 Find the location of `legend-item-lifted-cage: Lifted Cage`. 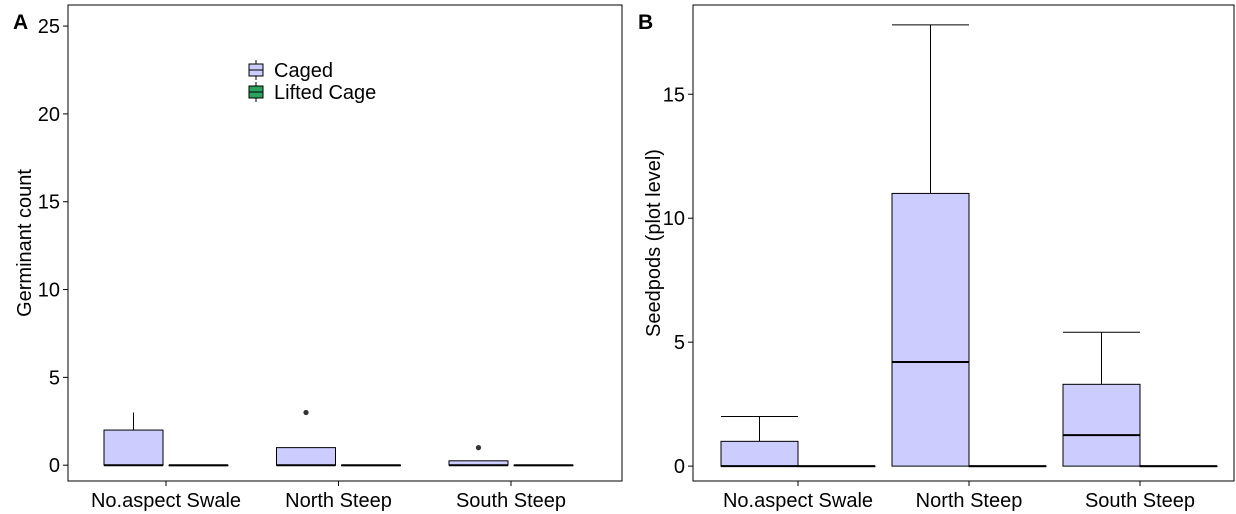

legend-item-lifted-cage: Lifted Cage is located at coordinates (312, 93).